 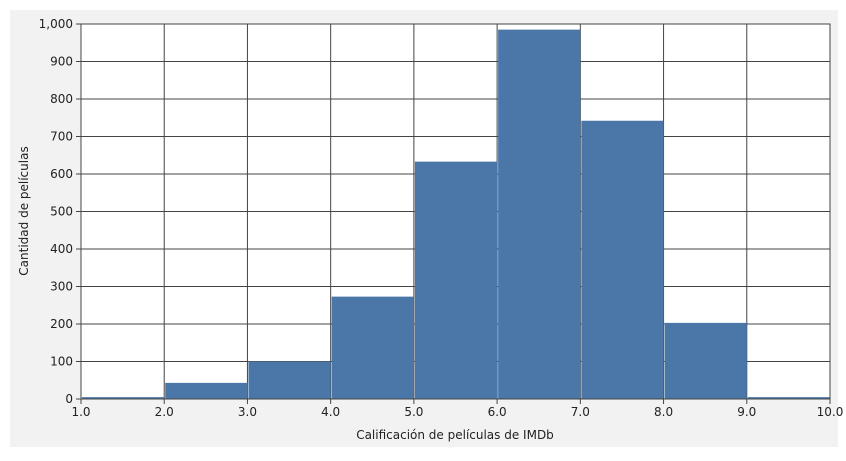 What do you see at coordinates (69, 399) in the screenshot?
I see `y-tick-label: 0` at bounding box center [69, 399].